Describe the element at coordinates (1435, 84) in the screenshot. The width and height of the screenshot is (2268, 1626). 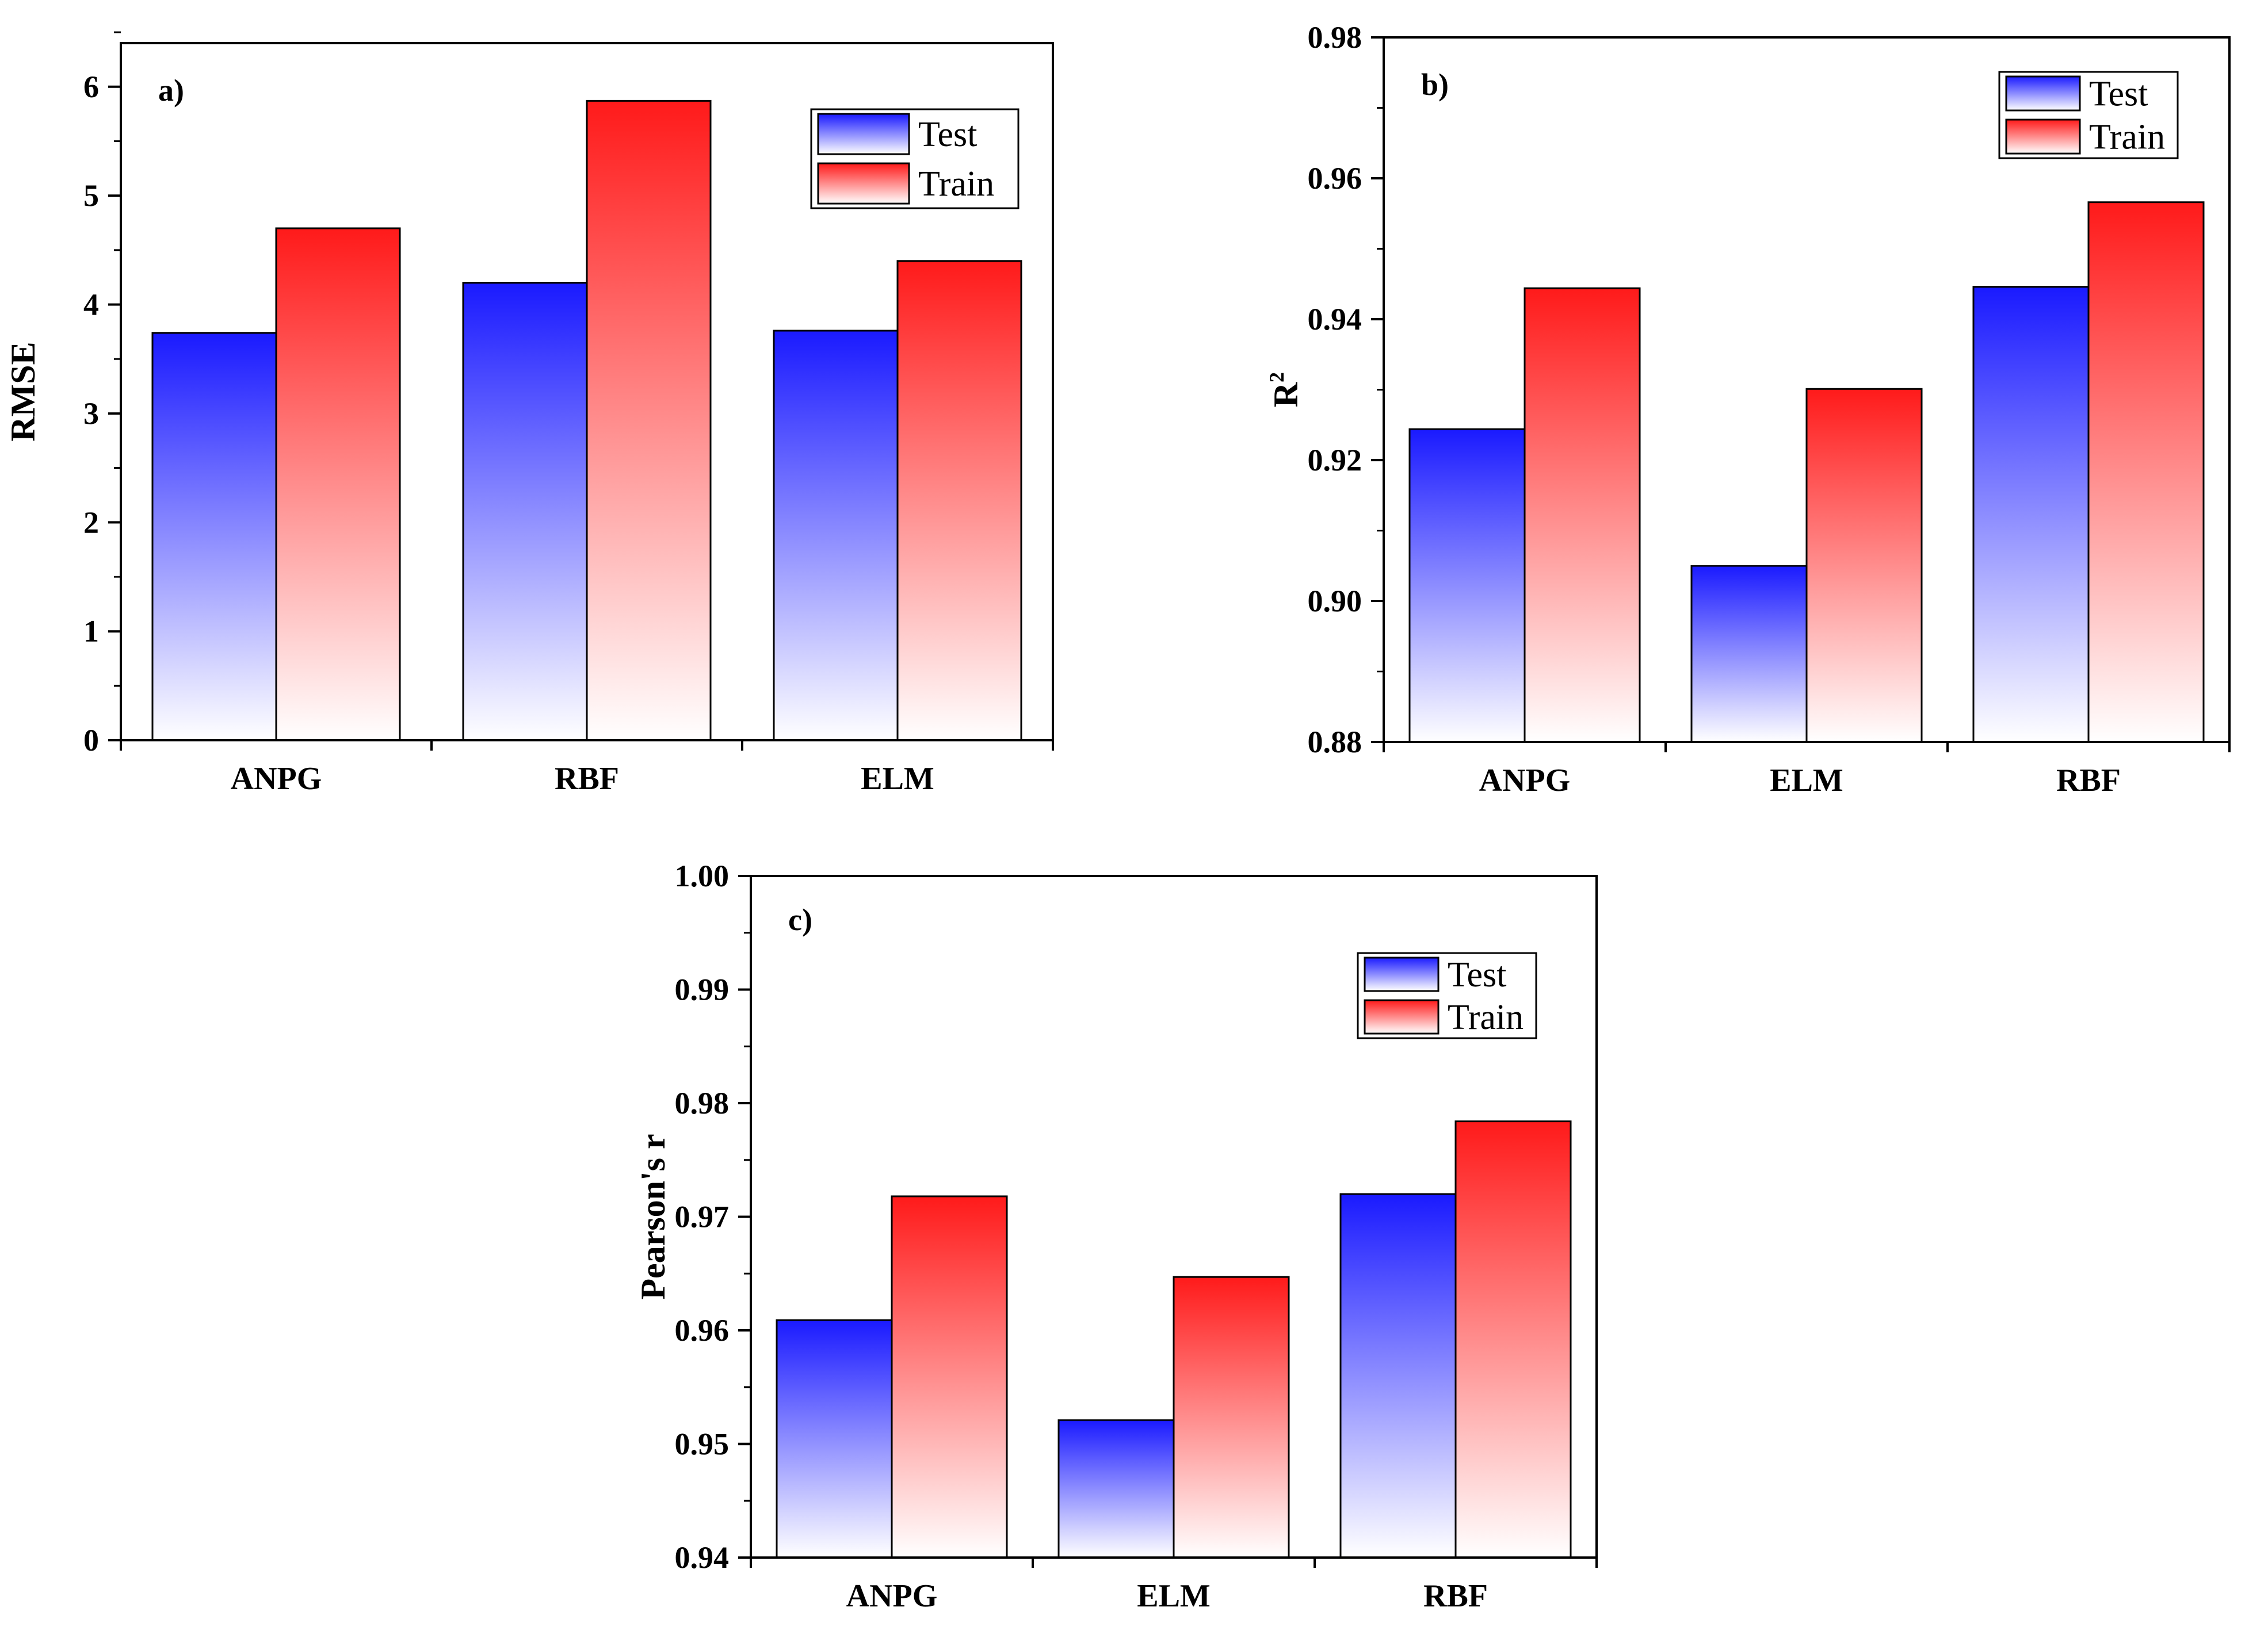
I see `panel-label: b)` at that location.